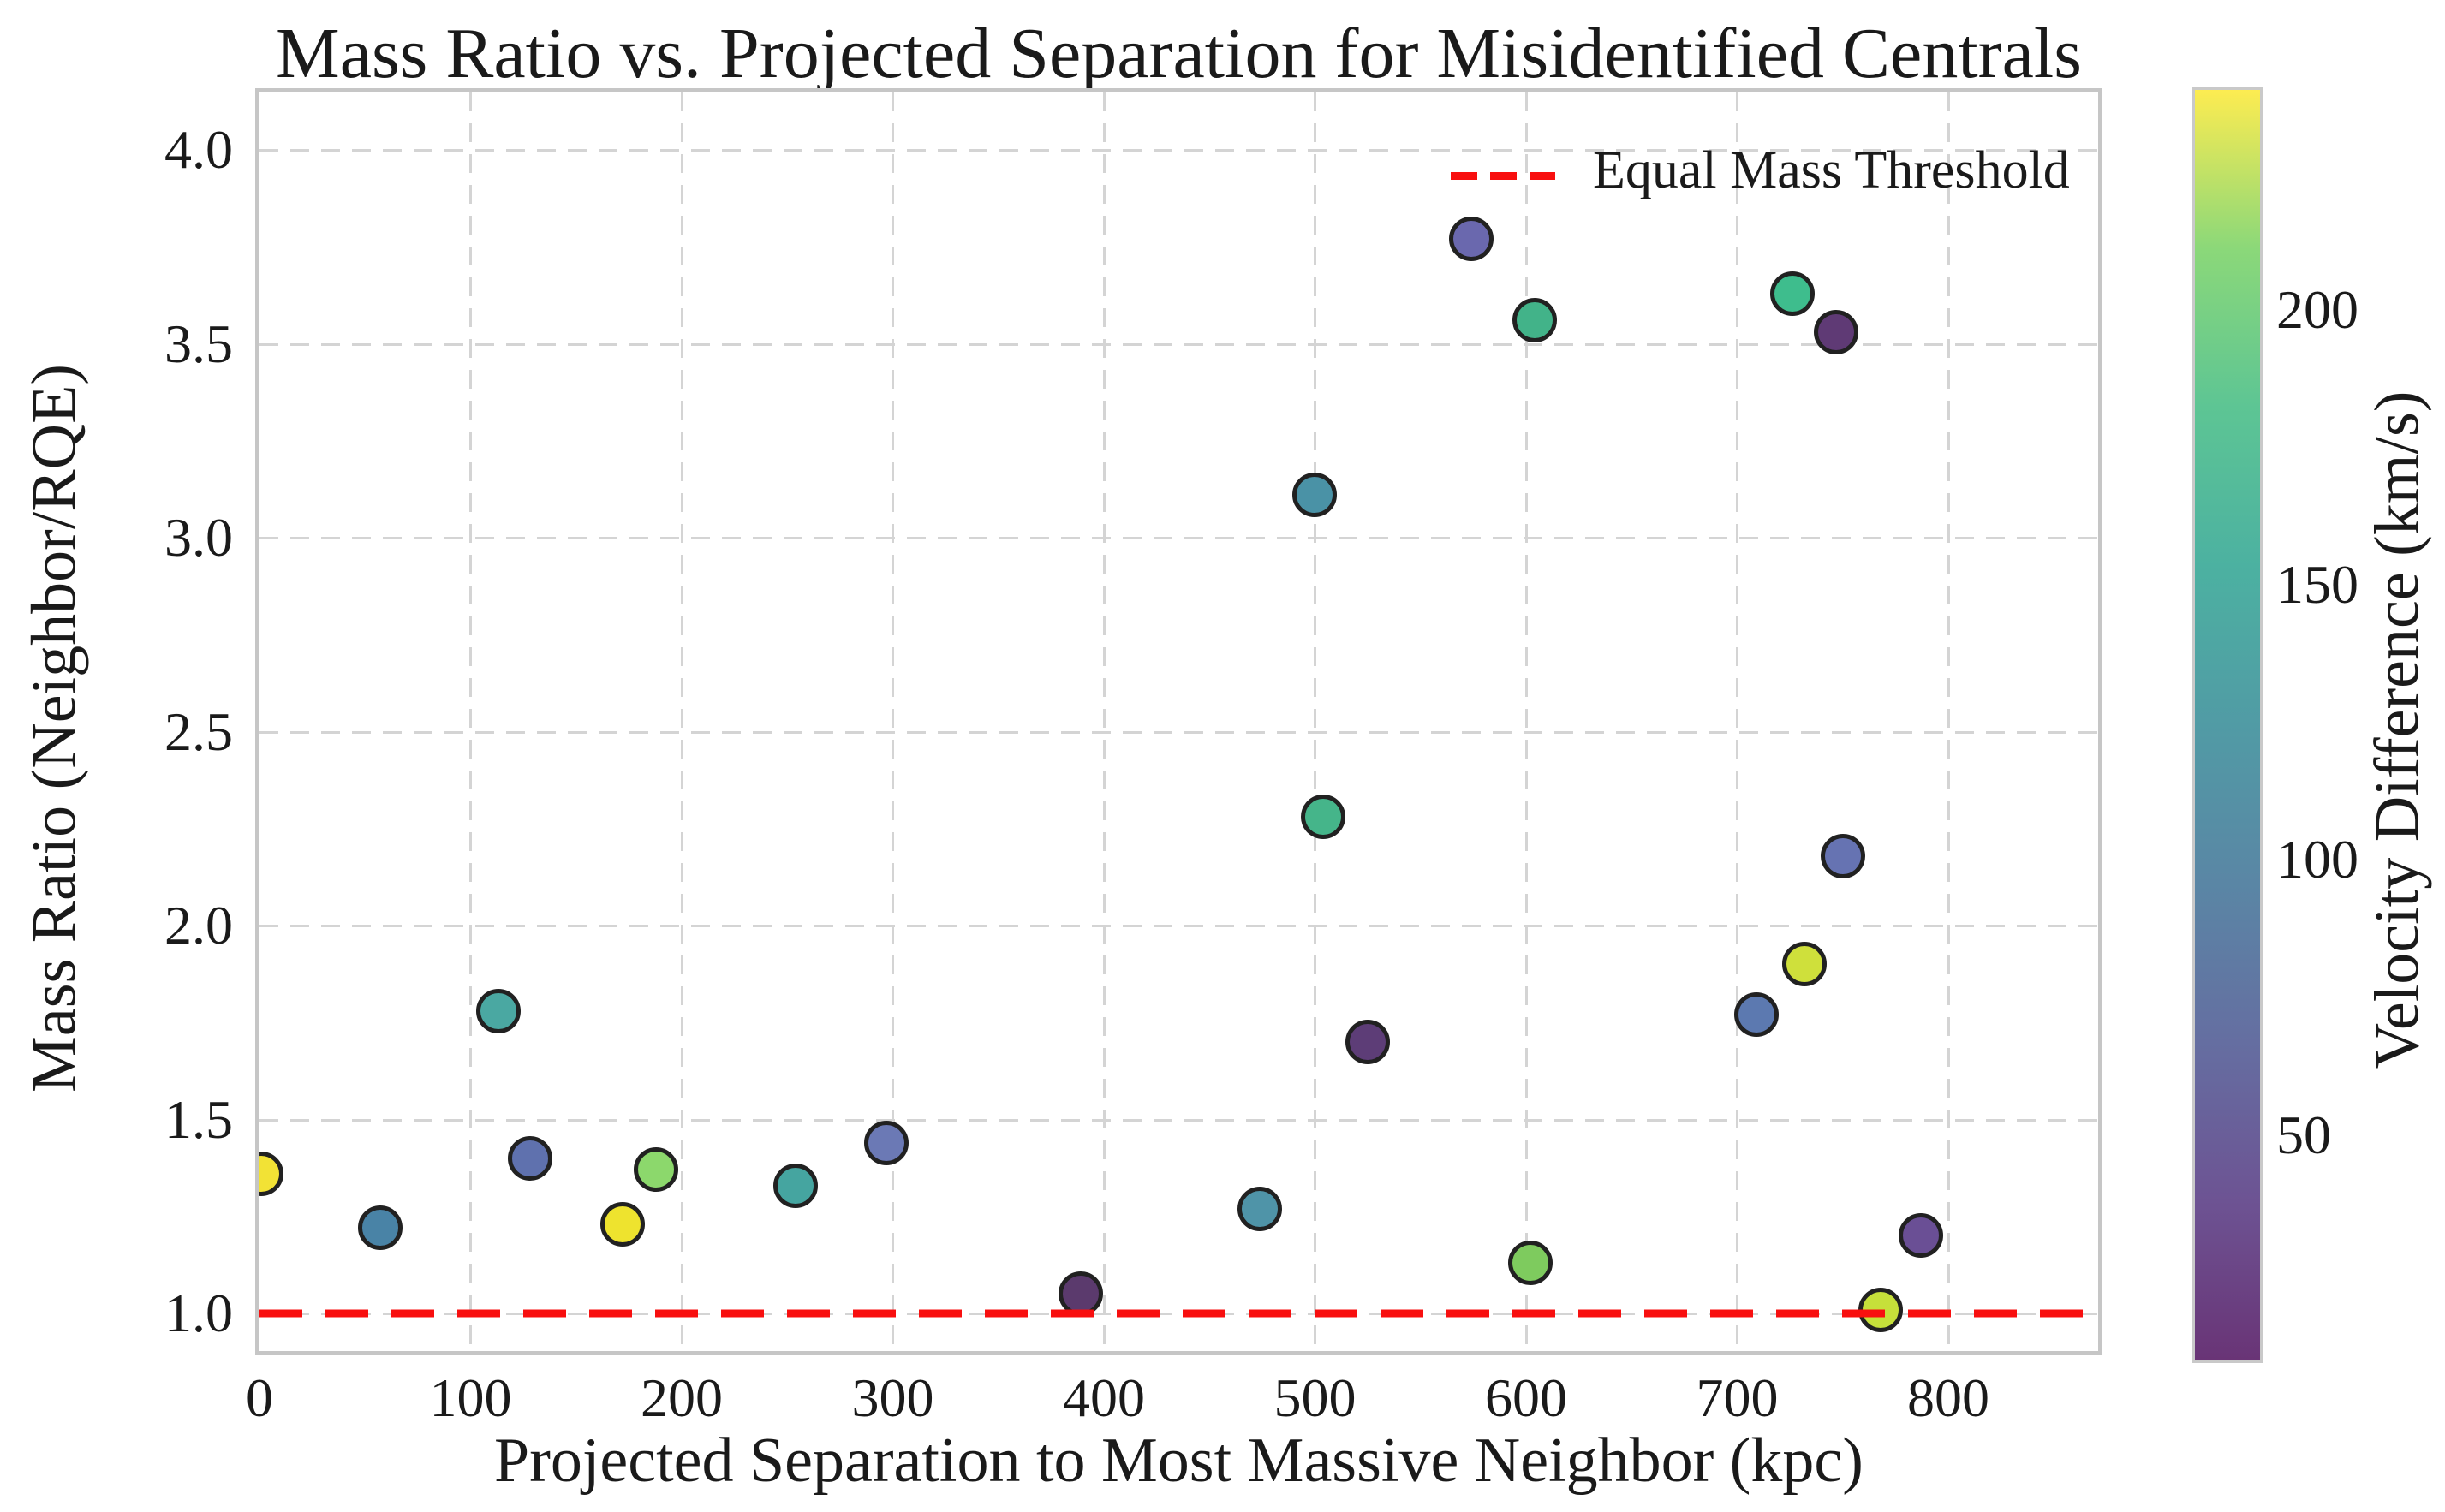 This screenshot has width=2445, height=1512. I want to click on y-axis-ticks: 1.0 1.5 2.0 2.5 3.0 3.5 4.0, so click(116, 721).